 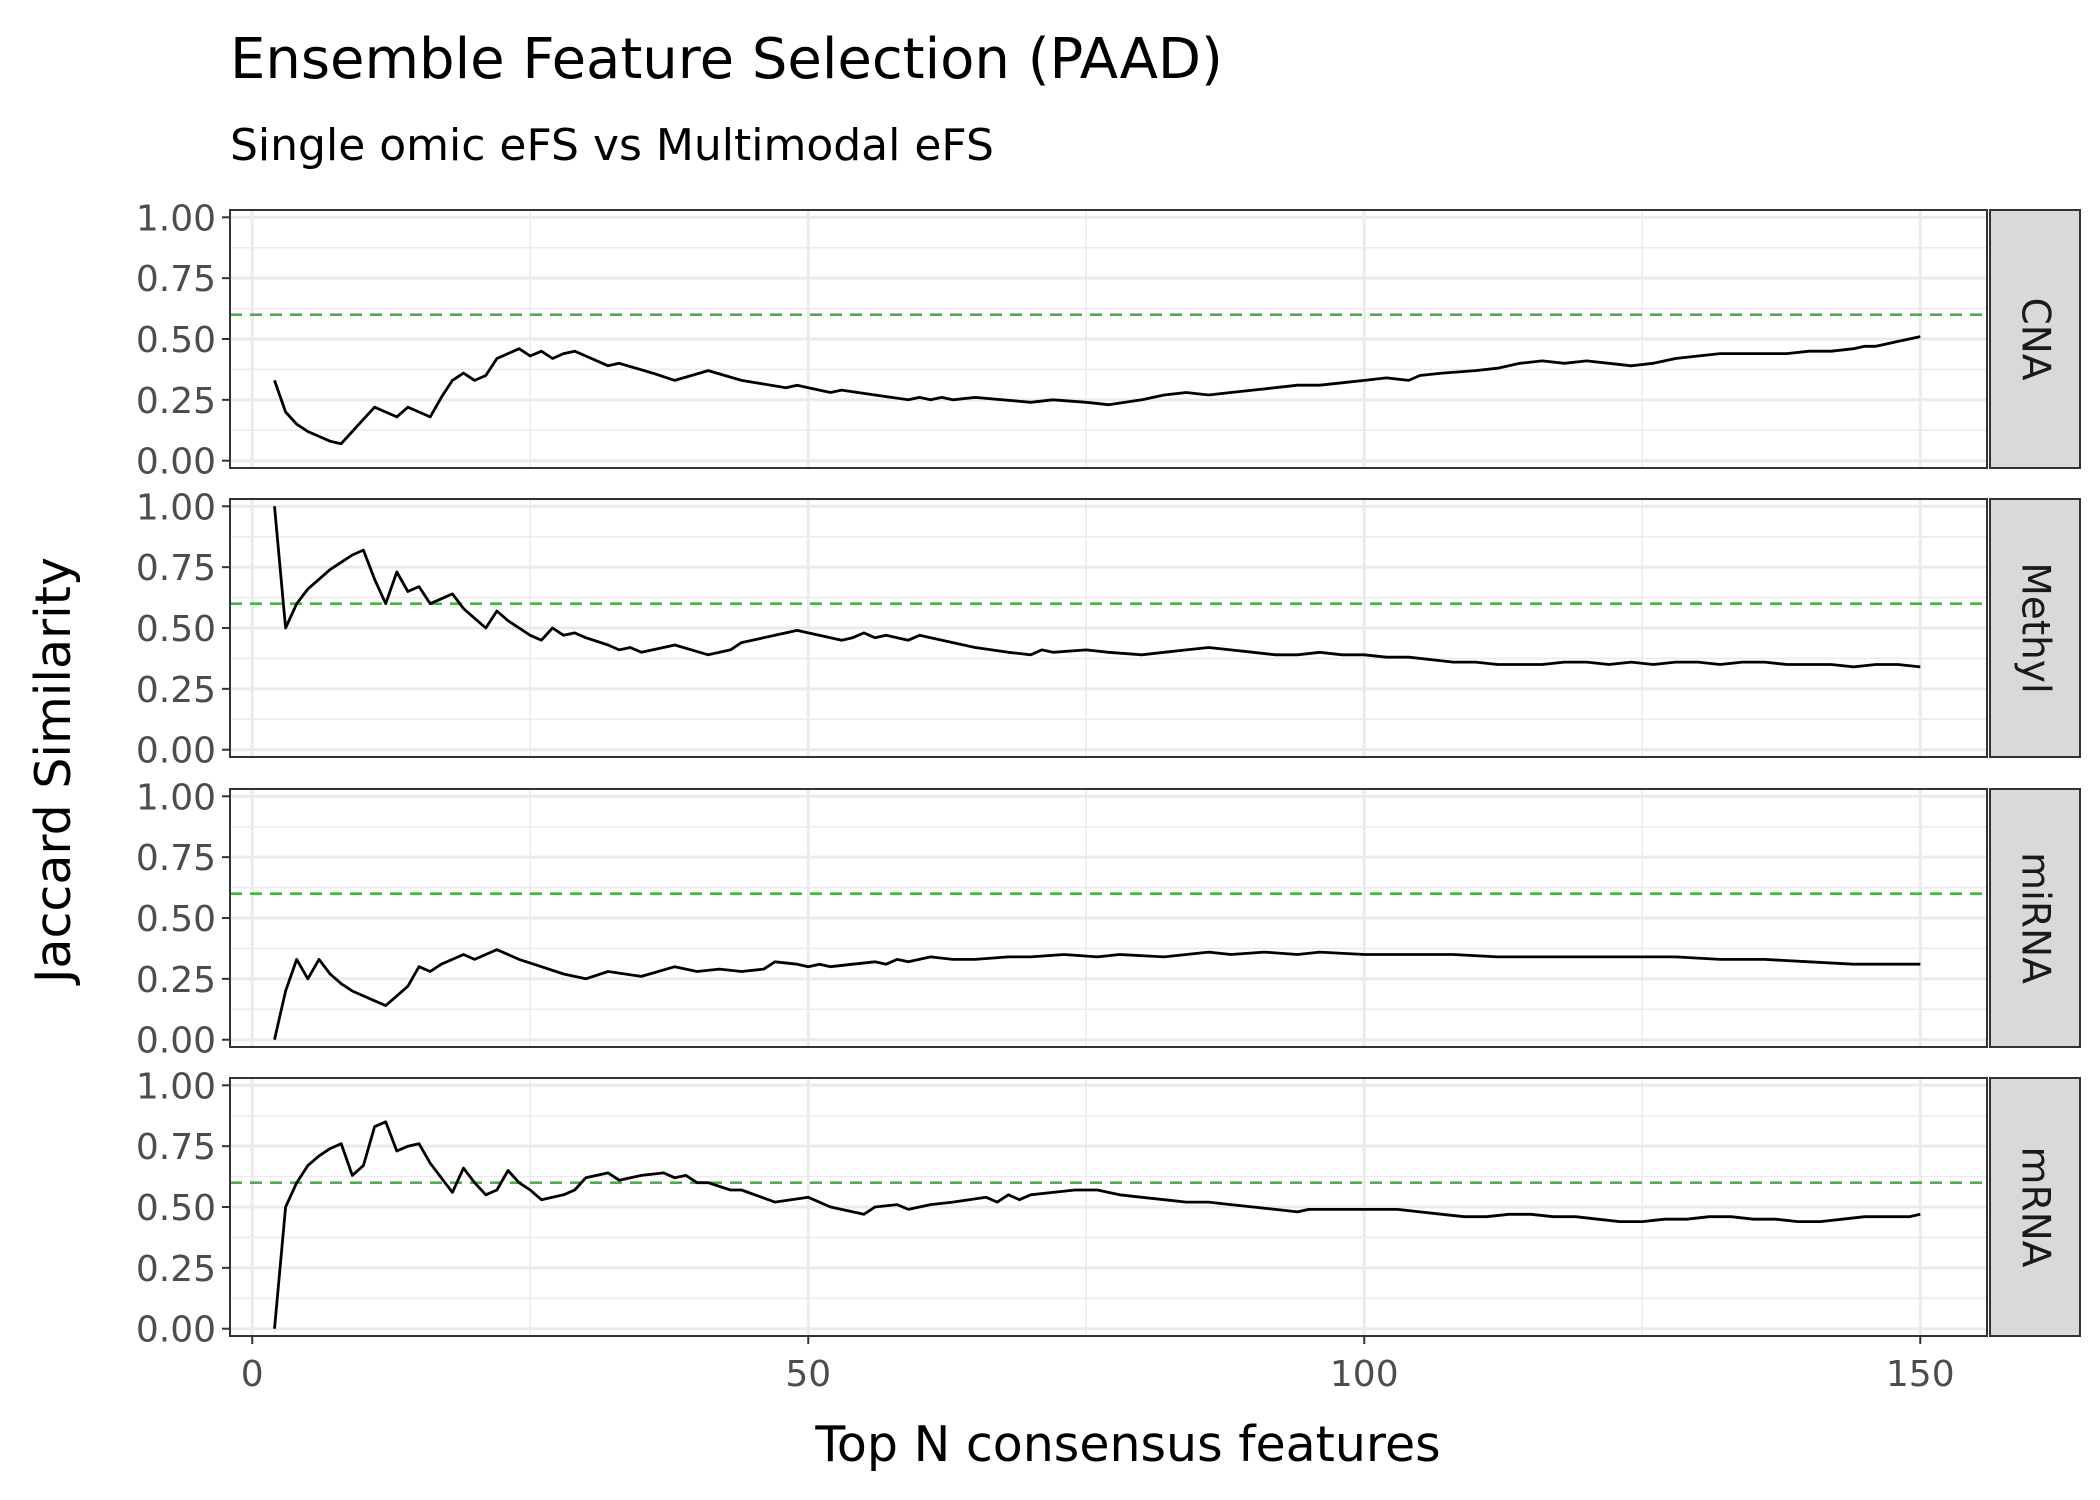 I want to click on series-line-mirna, so click(x=1097, y=994).